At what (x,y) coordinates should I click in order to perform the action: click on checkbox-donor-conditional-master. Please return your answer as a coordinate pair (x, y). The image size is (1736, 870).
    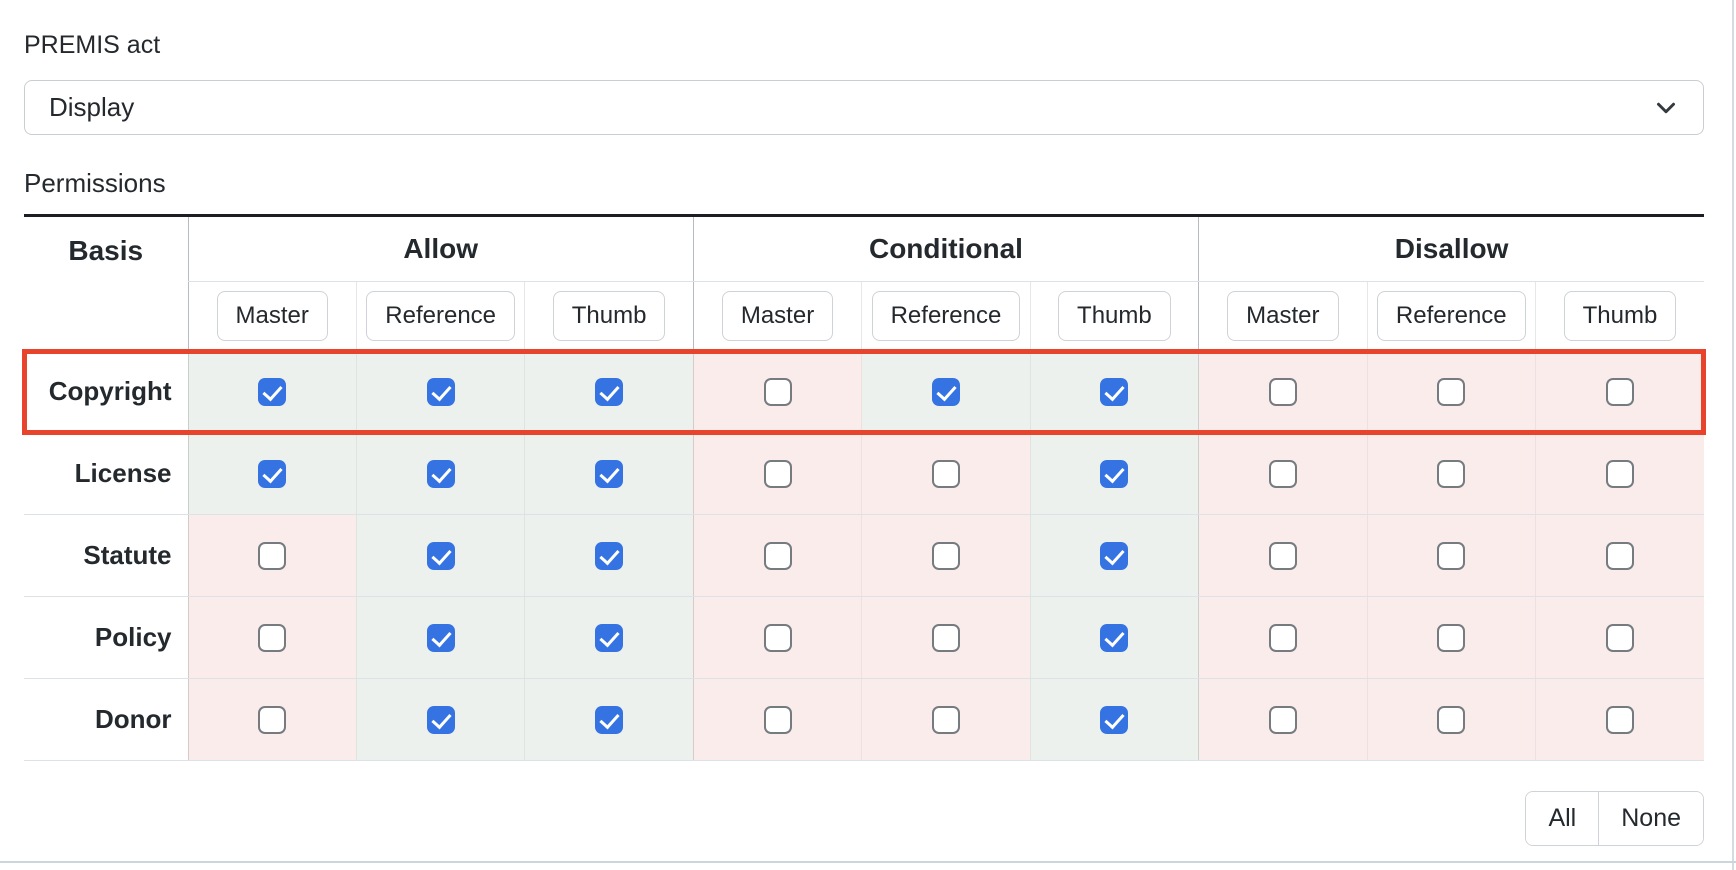
    Looking at the image, I should click on (777, 719).